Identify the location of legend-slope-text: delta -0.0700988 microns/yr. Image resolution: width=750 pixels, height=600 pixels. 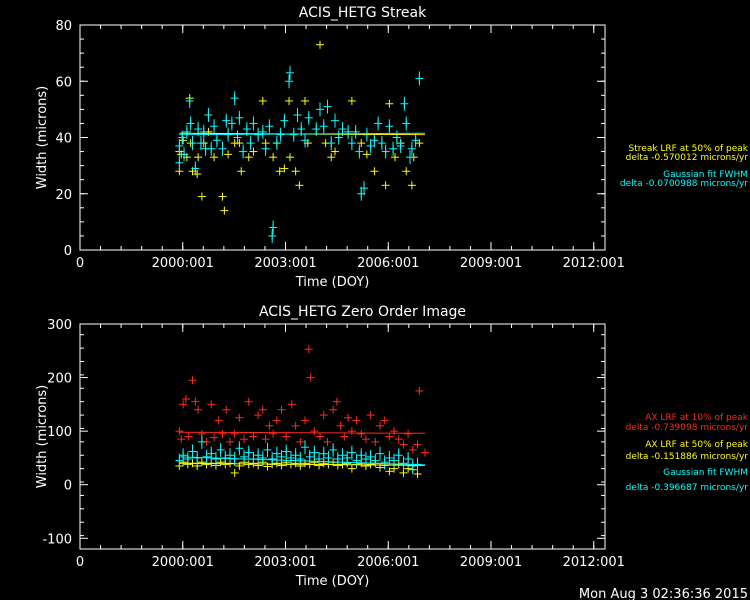
(684, 184).